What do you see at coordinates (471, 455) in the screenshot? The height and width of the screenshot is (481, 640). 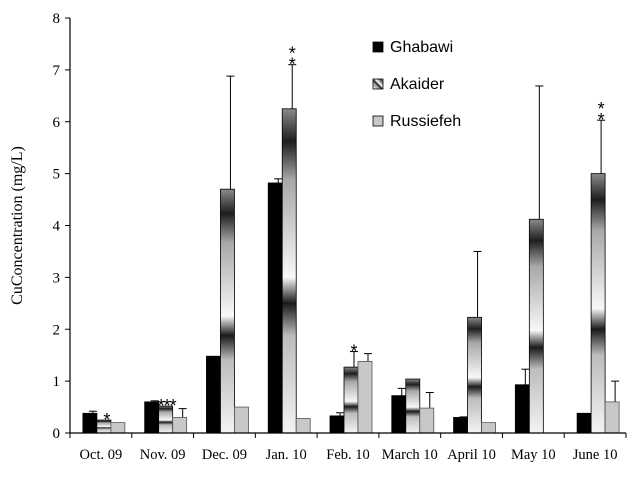 I see `x-tick-label: April 10` at bounding box center [471, 455].